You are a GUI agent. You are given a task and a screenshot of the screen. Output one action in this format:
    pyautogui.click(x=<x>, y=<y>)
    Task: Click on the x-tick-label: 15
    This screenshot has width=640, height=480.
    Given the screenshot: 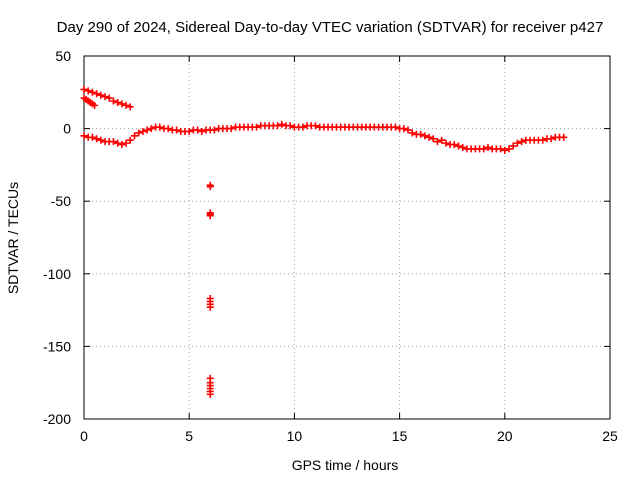 What is the action you would take?
    pyautogui.click(x=400, y=436)
    